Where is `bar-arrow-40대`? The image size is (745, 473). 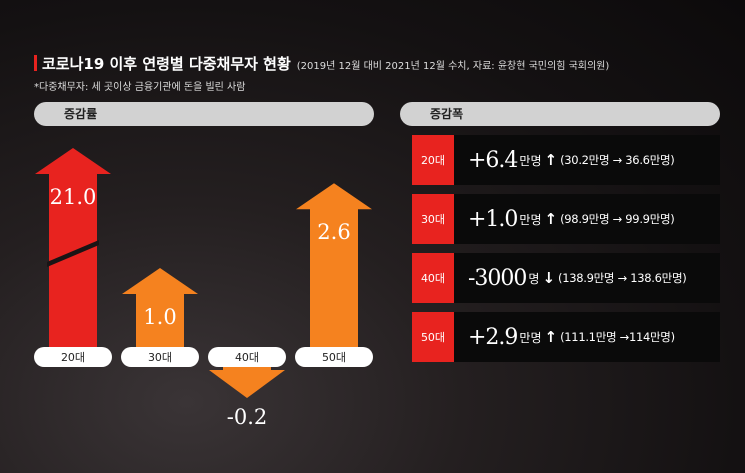 bar-arrow-40대 is located at coordinates (247, 379).